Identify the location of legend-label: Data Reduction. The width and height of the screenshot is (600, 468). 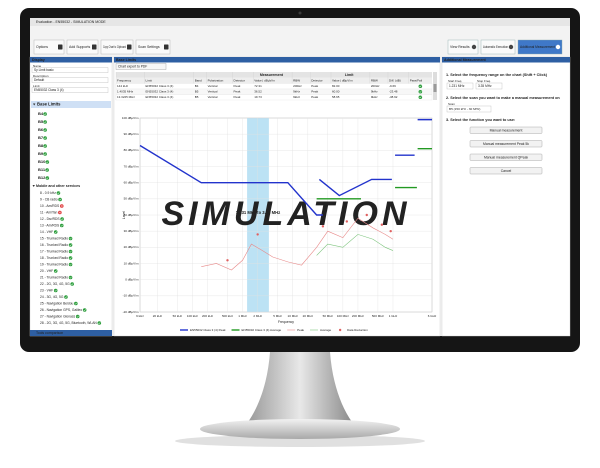
(357, 330).